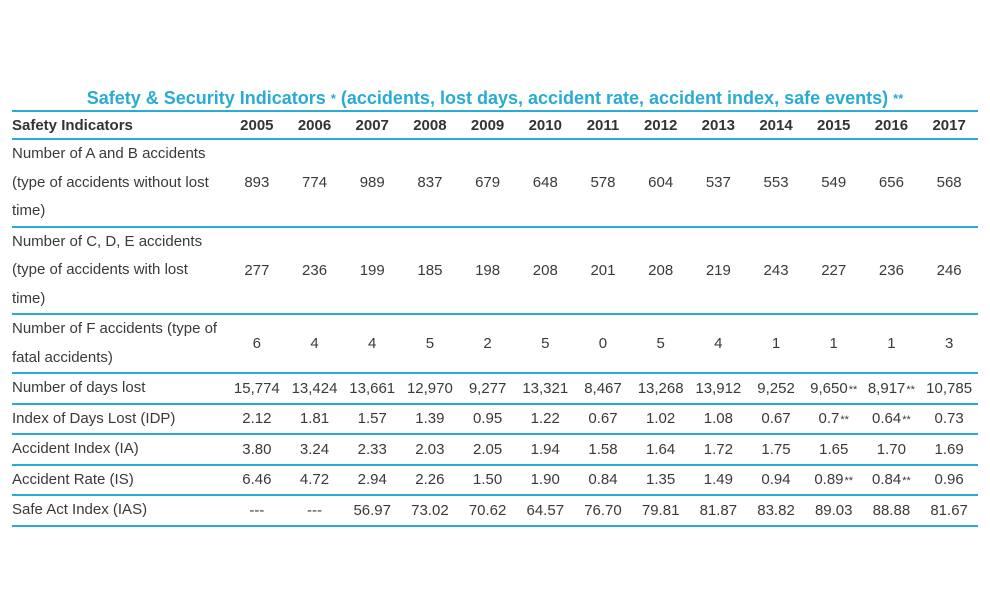 The width and height of the screenshot is (990, 600). Describe the element at coordinates (257, 419) in the screenshot. I see `cell-value: 2.12` at that location.